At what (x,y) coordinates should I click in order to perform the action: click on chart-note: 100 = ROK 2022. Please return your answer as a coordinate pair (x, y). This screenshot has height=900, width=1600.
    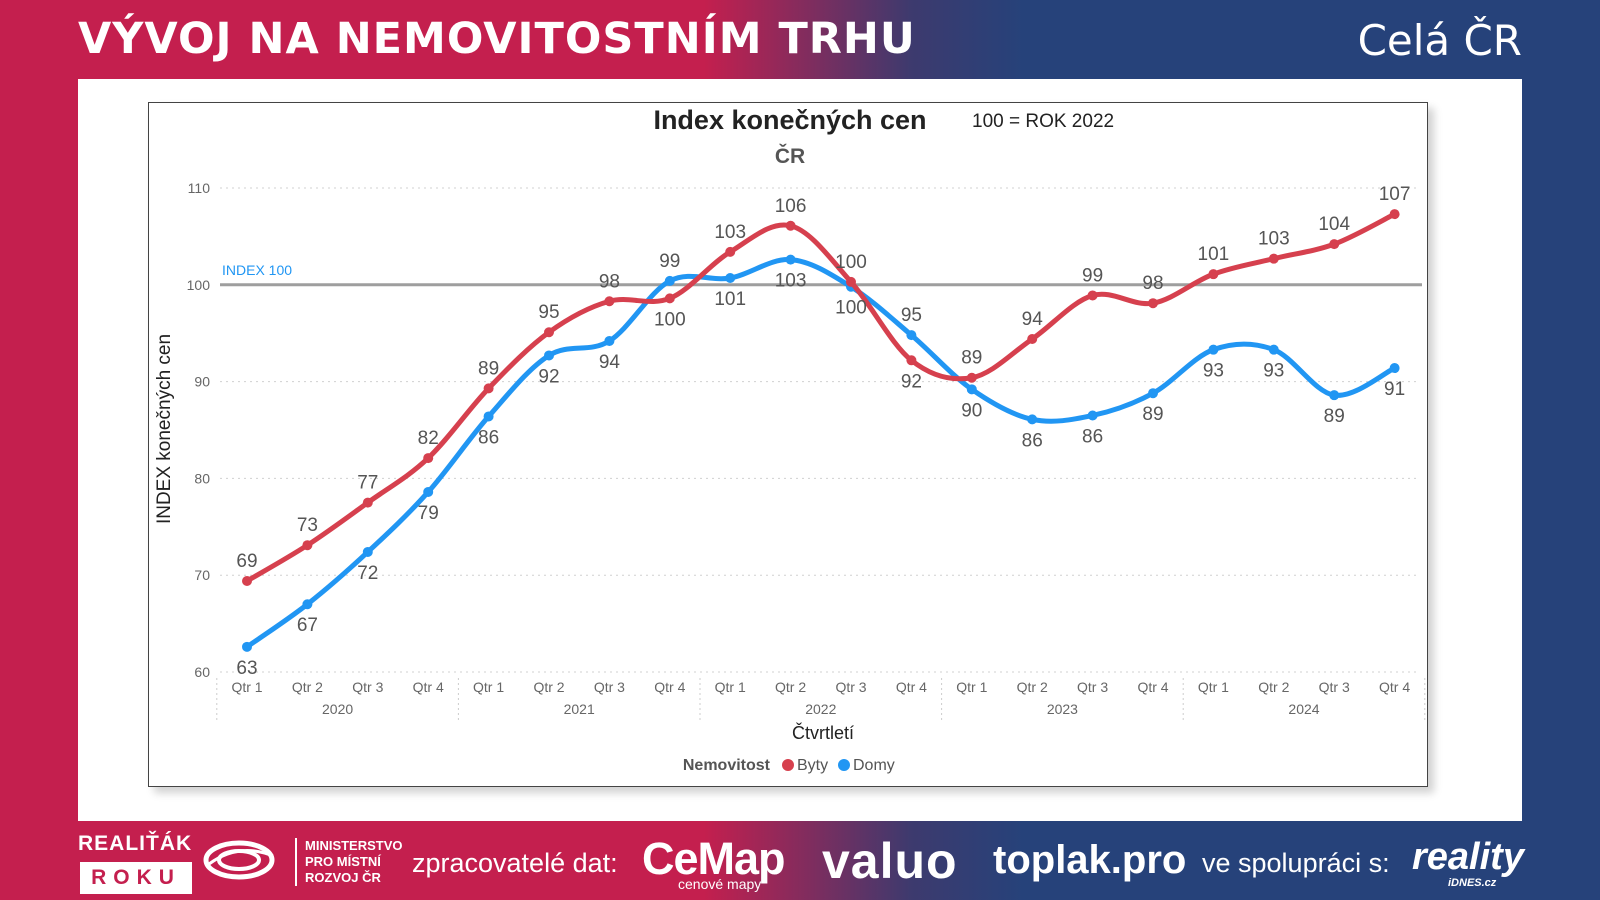
    Looking at the image, I should click on (1043, 121).